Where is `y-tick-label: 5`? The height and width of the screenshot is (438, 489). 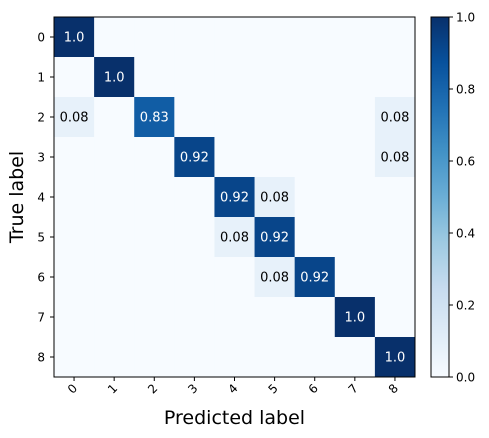
y-tick-label: 5 is located at coordinates (41, 238).